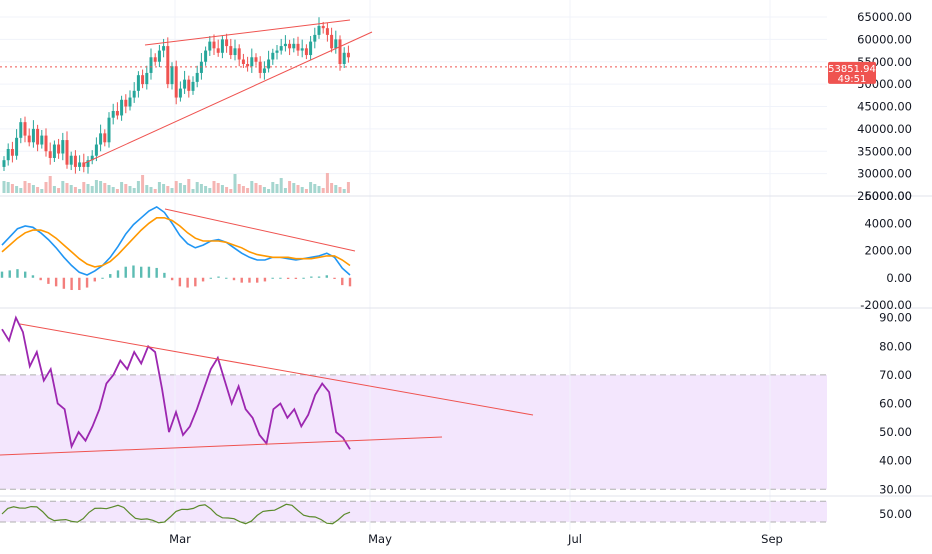 The width and height of the screenshot is (932, 554). Describe the element at coordinates (888, 223) in the screenshot. I see `macd-tick-label: 4000.00` at that location.